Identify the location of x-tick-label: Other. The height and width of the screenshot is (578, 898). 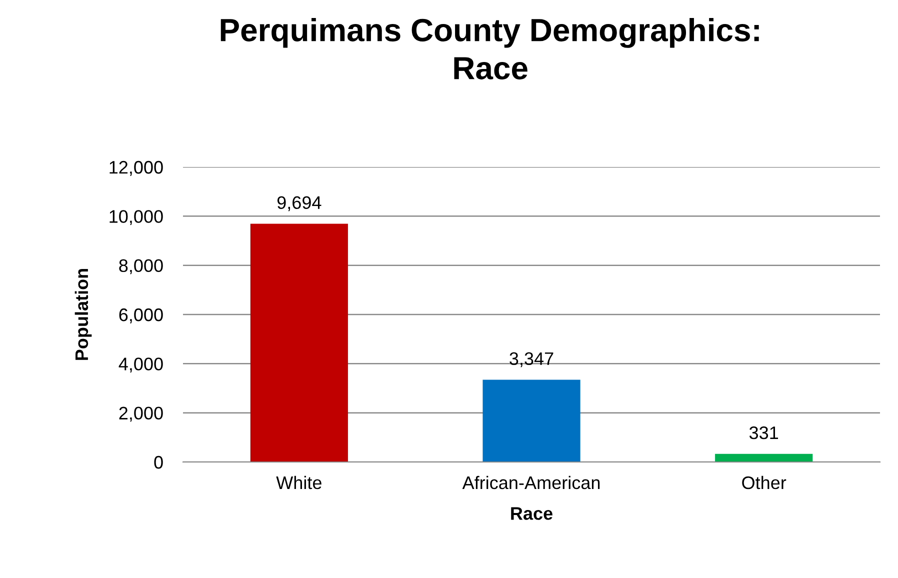
(764, 483).